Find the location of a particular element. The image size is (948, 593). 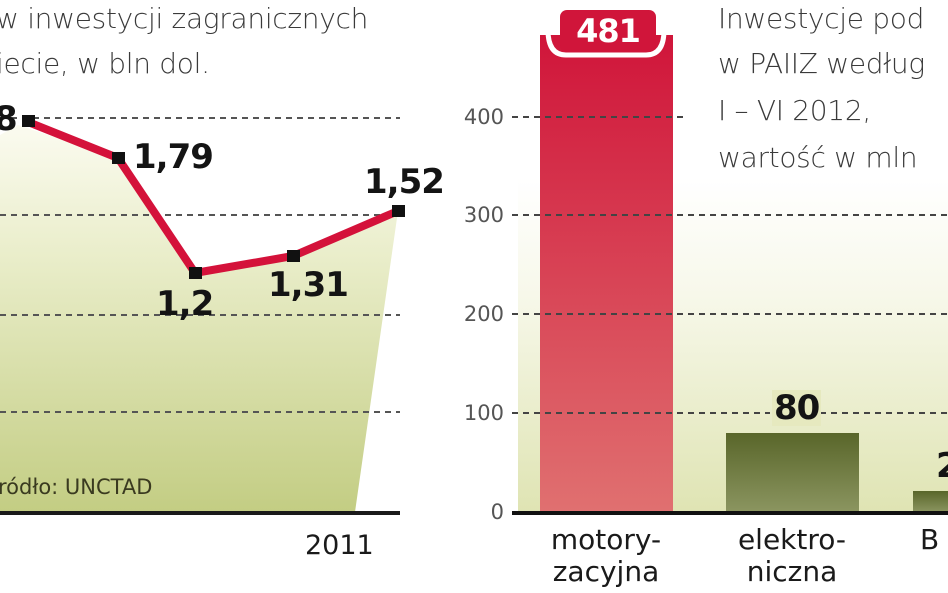

bar-value-third: 2 is located at coordinates (942, 466).